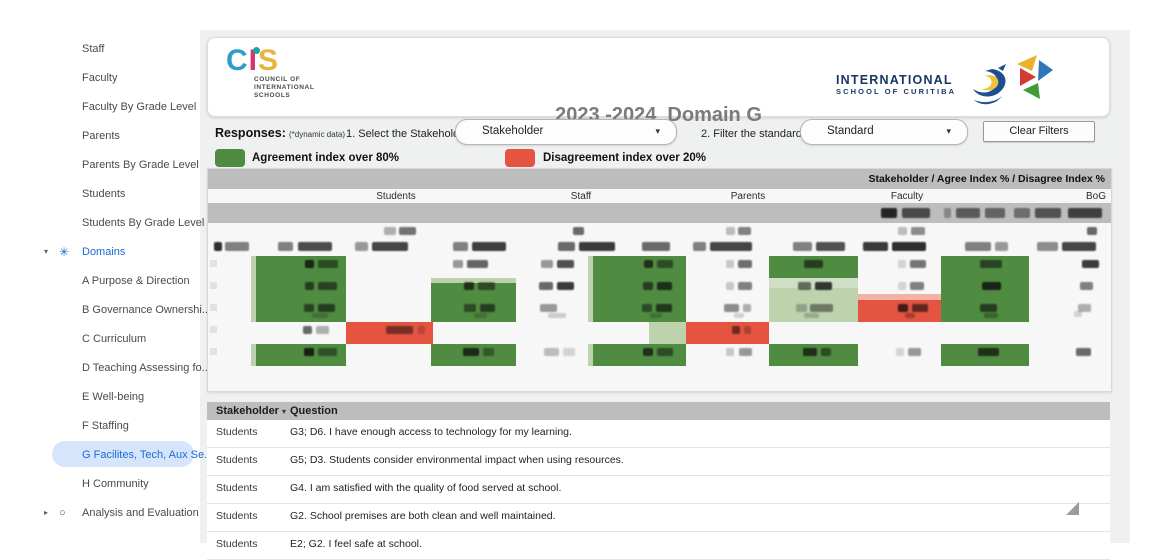 Image resolution: width=1170 pixels, height=560 pixels. What do you see at coordinates (46, 512) in the screenshot?
I see `chevron-right-icon: ▸` at bounding box center [46, 512].